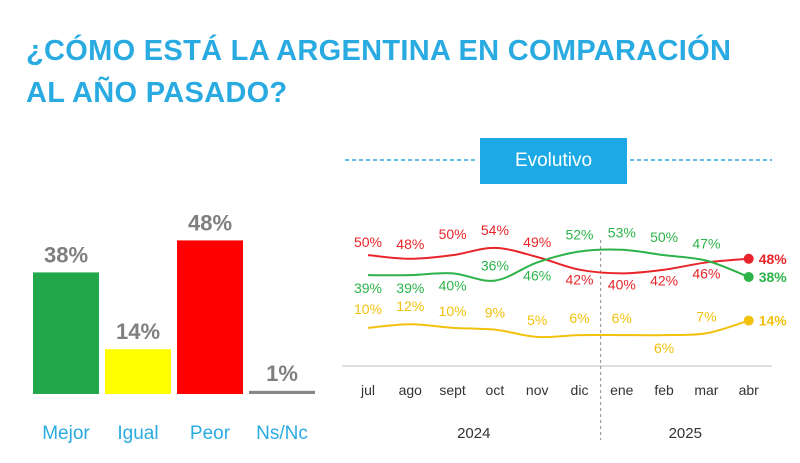 The height and width of the screenshot is (463, 800). Describe the element at coordinates (664, 390) in the screenshot. I see `x-tick-label: feb` at that location.